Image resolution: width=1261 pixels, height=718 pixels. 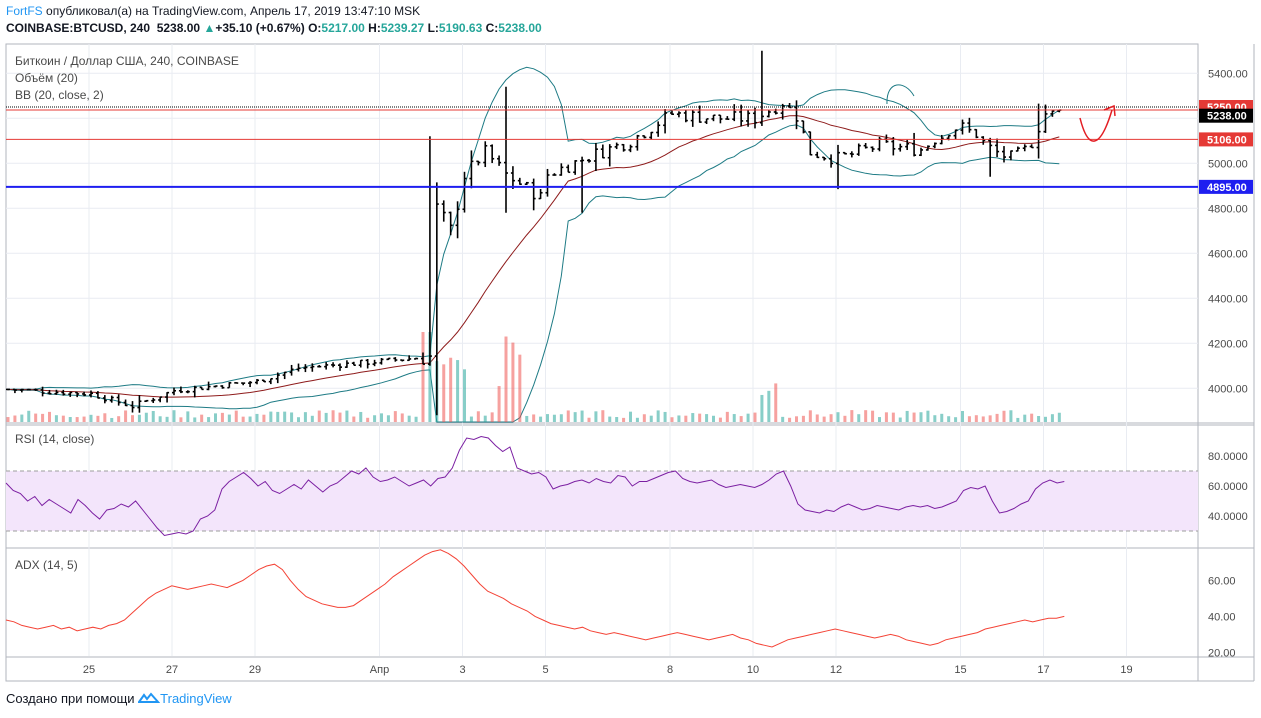 What do you see at coordinates (960, 670) in the screenshot?
I see `x-tick-label: 15` at bounding box center [960, 670].